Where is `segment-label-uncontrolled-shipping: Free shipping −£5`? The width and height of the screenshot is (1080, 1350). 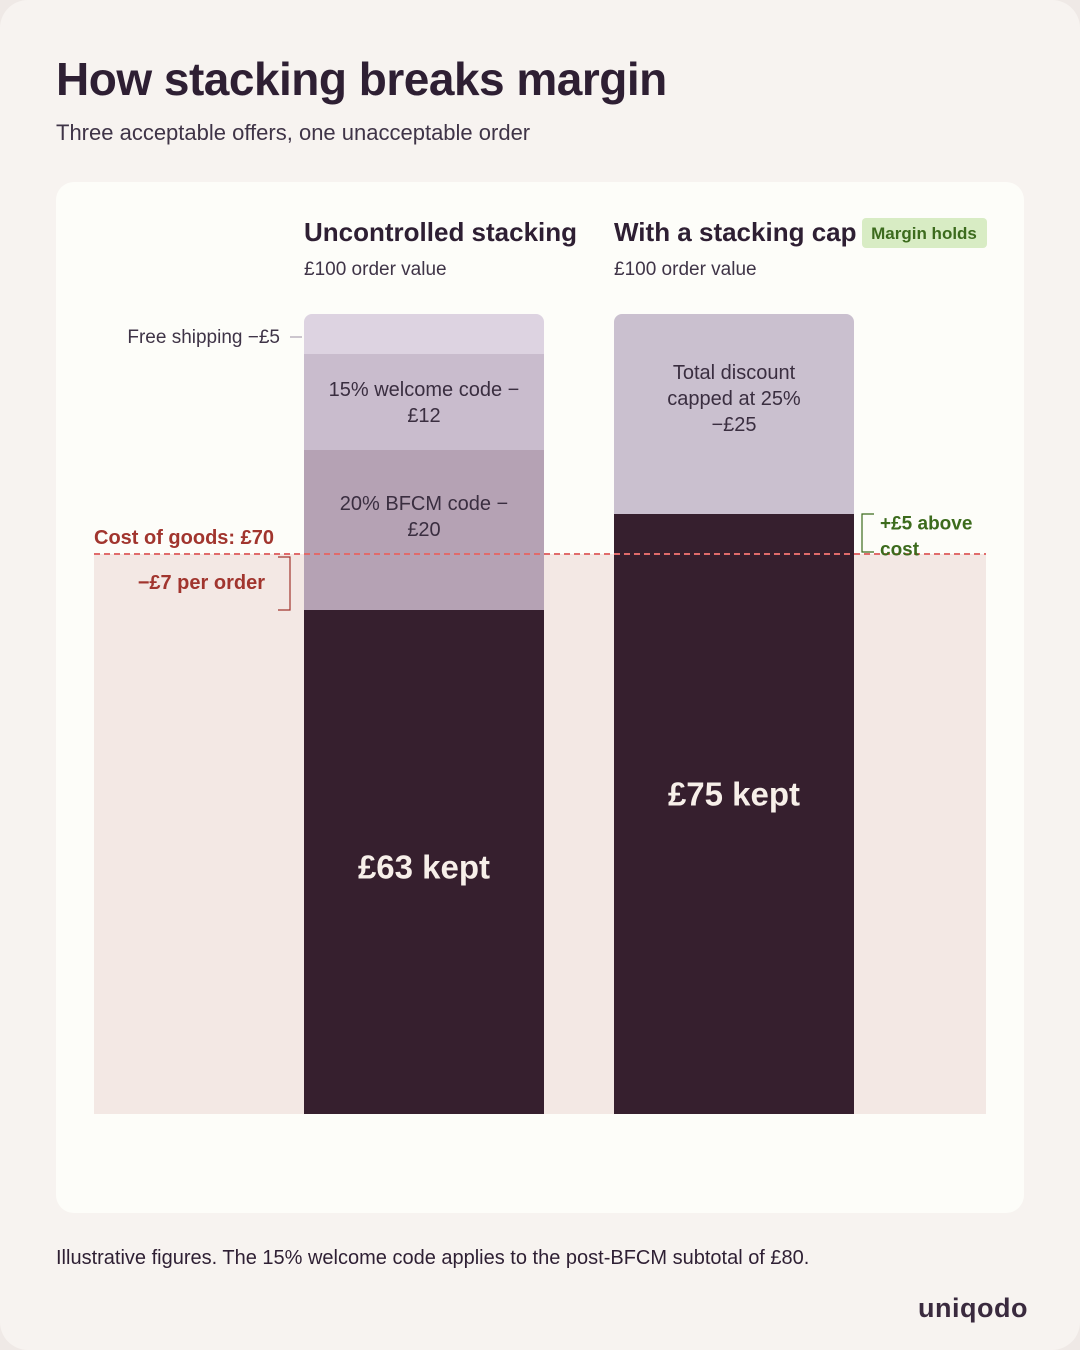 segment-label-uncontrolled-shipping: Free shipping −£5 is located at coordinates (203, 337).